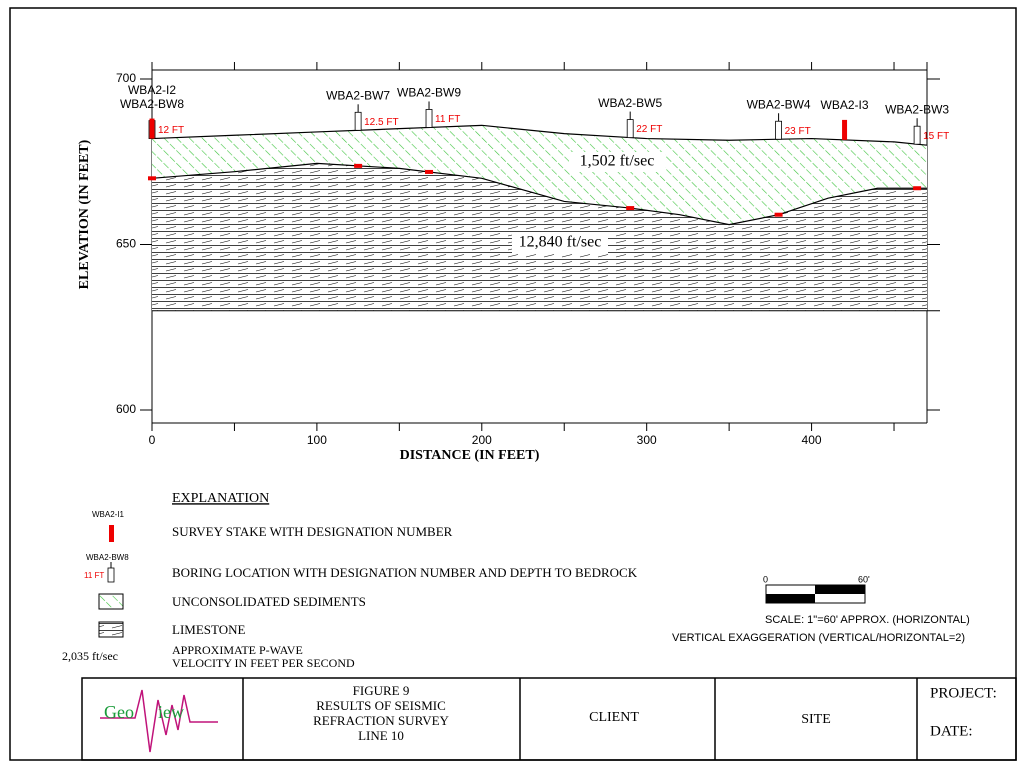 Image resolution: width=1024 pixels, height=767 pixels. I want to click on boring-depth: 11 FT, so click(447, 119).